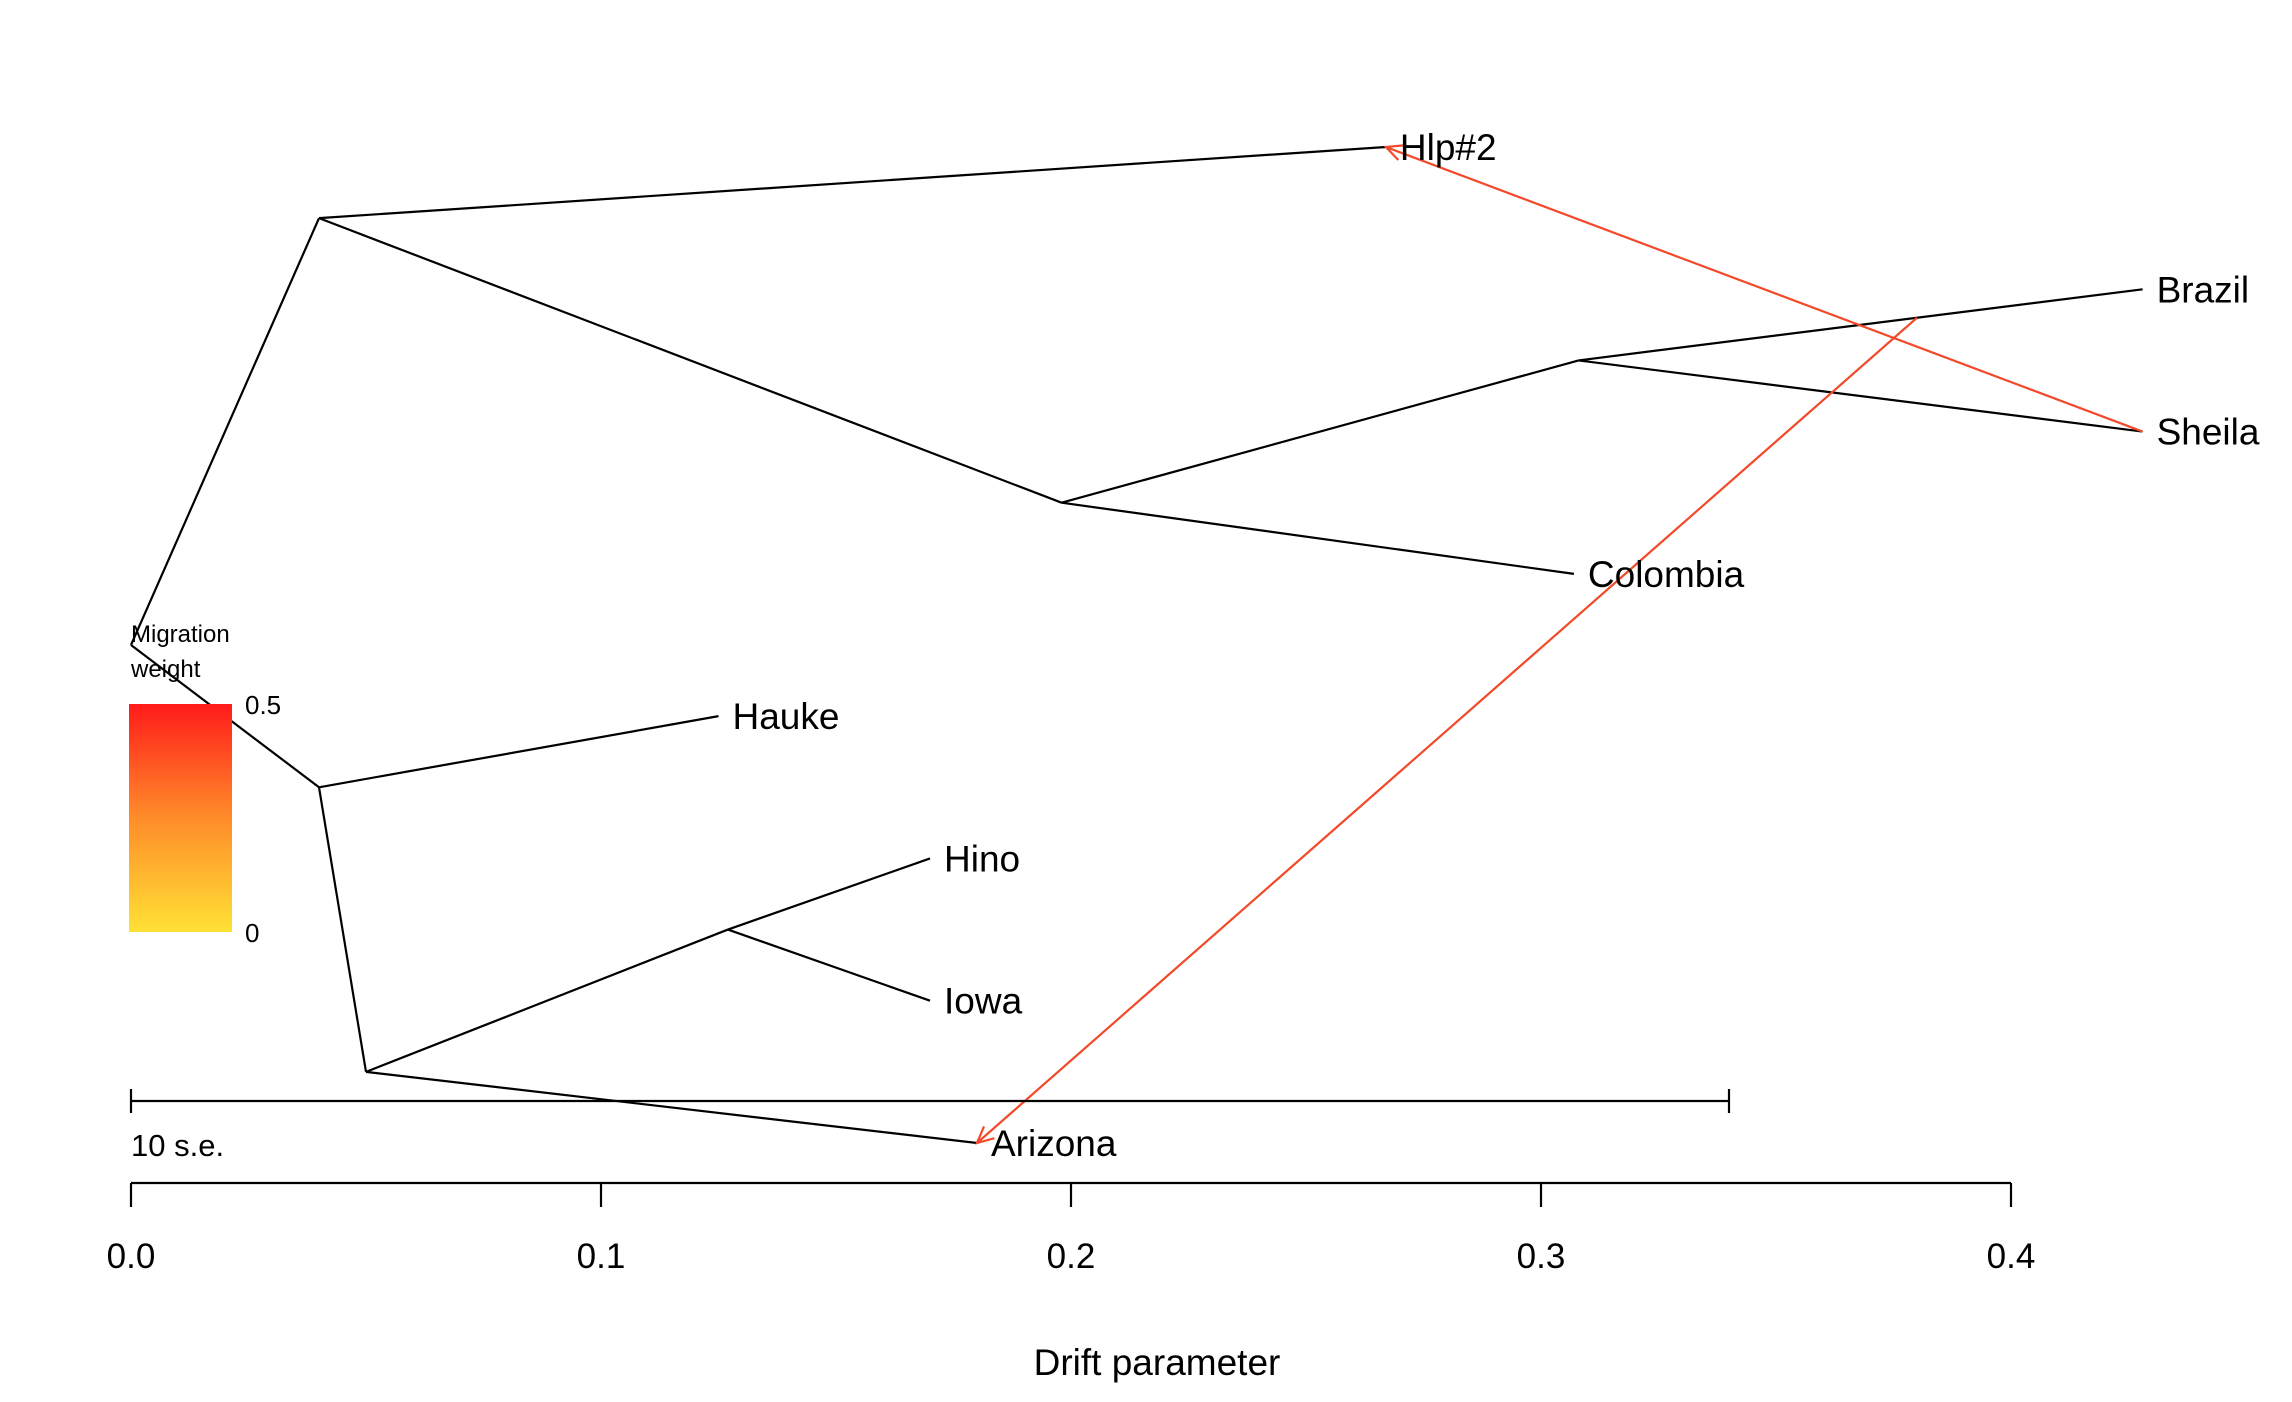 The width and height of the screenshot is (2292, 1402). Describe the element at coordinates (671, 1107) in the screenshot. I see `edge-n5-arizona` at that location.